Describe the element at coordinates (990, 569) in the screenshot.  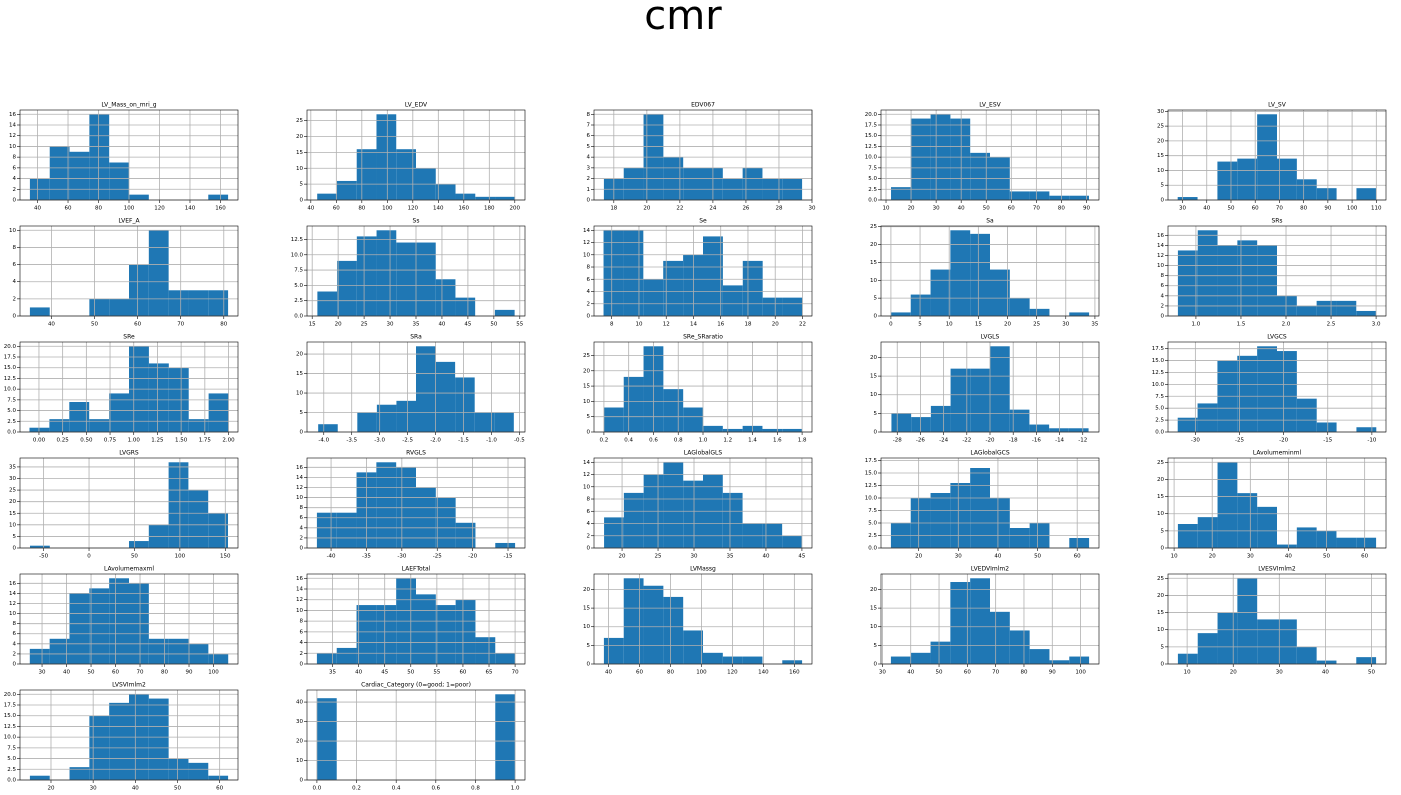
I see `subplot-title: LVEDVImlm2` at that location.